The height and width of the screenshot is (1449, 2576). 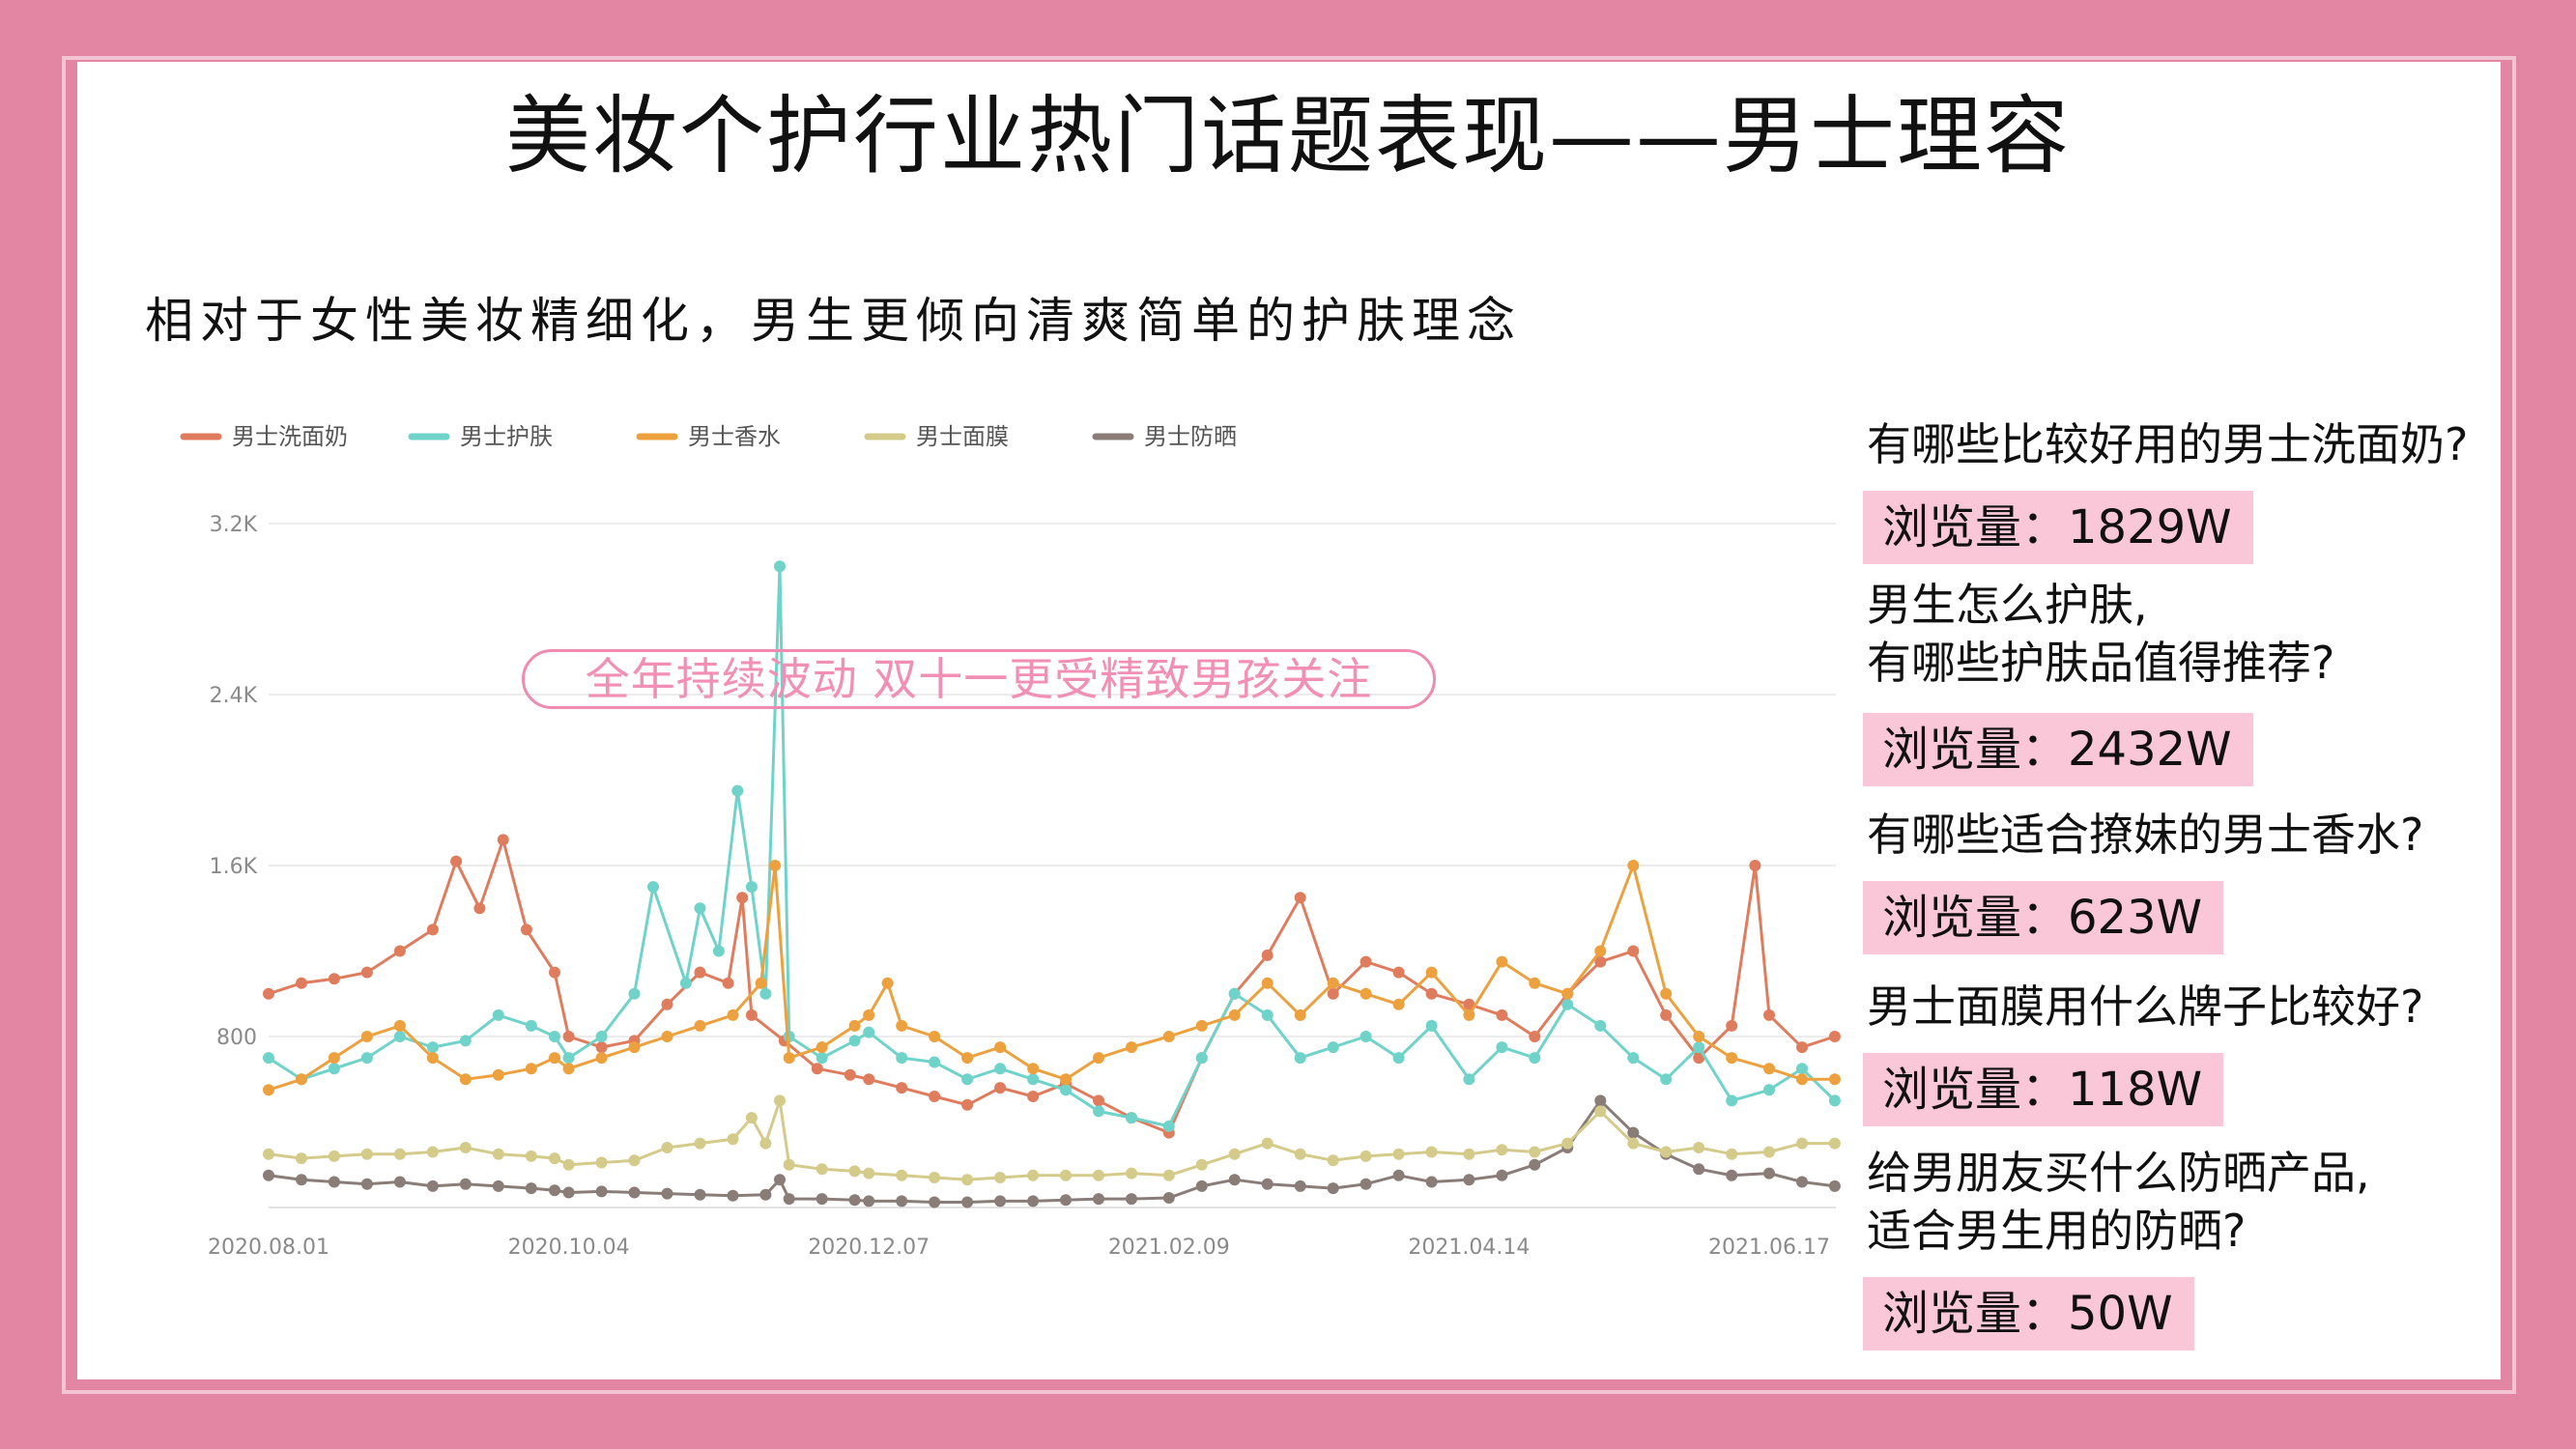 I want to click on legend-label: 男士防晒, so click(x=1190, y=436).